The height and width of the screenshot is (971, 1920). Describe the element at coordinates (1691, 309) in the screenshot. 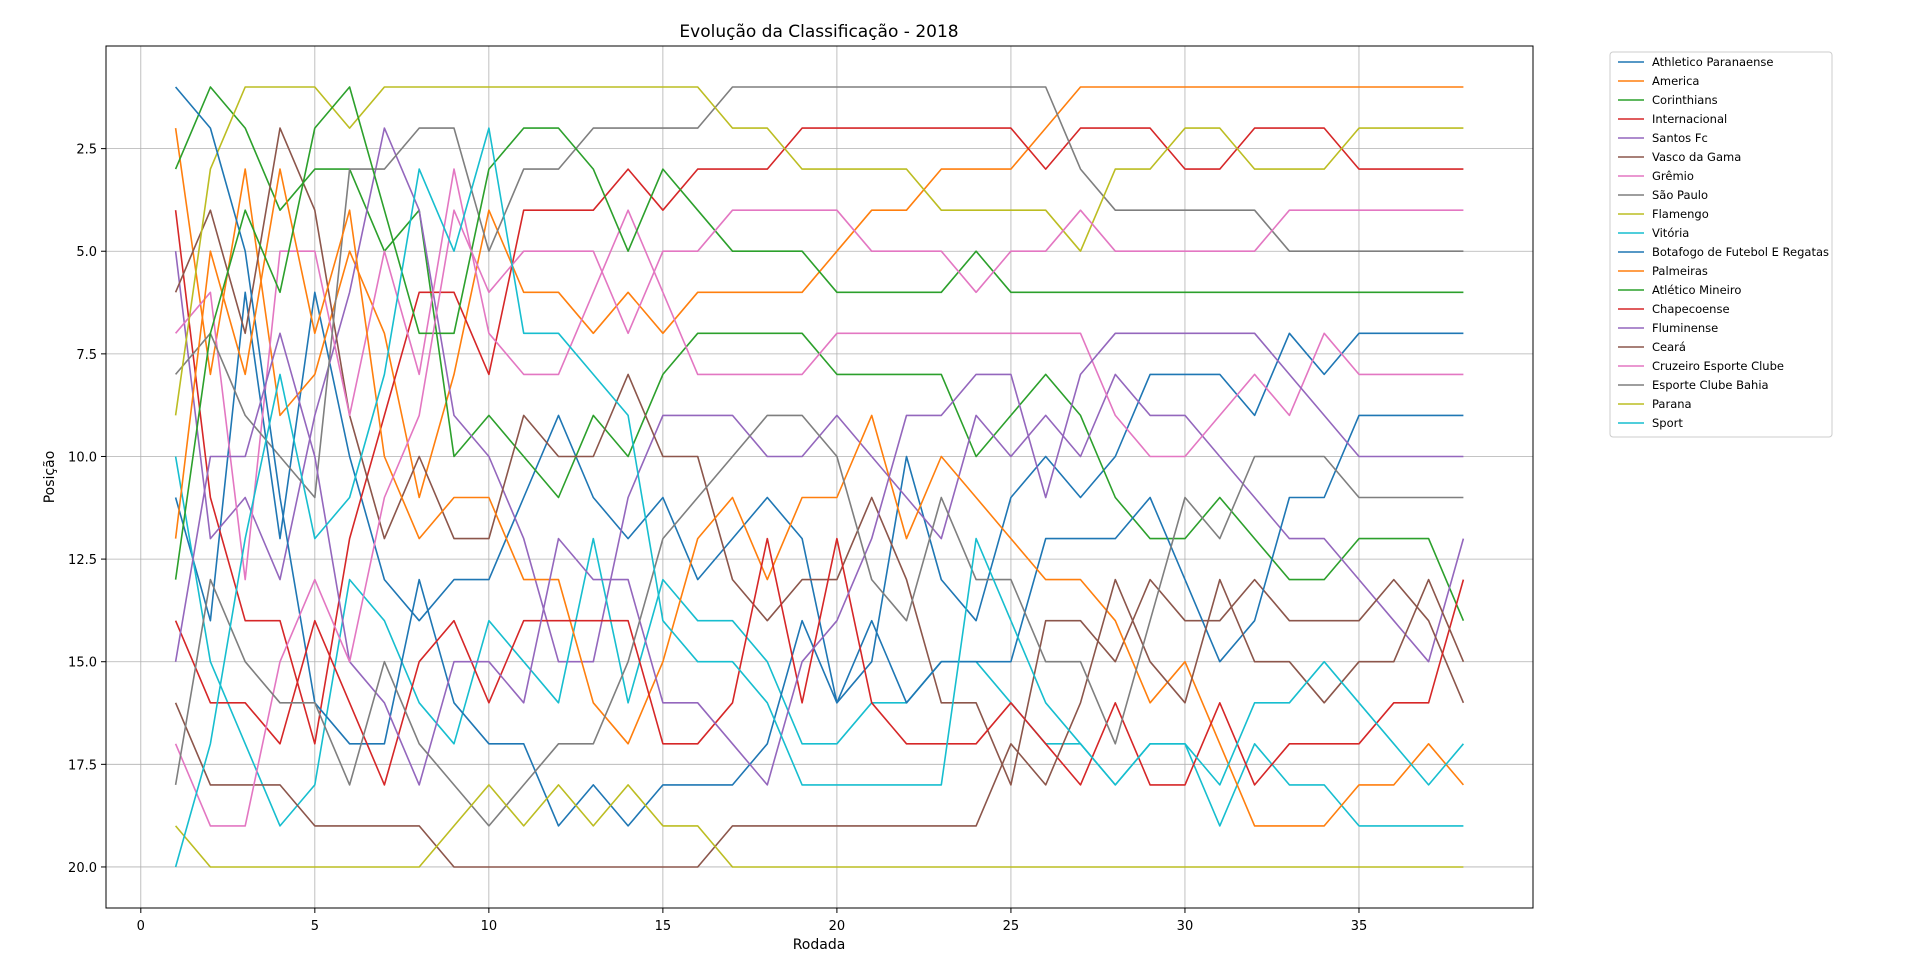

I see `legend-label: Chapecoense` at that location.